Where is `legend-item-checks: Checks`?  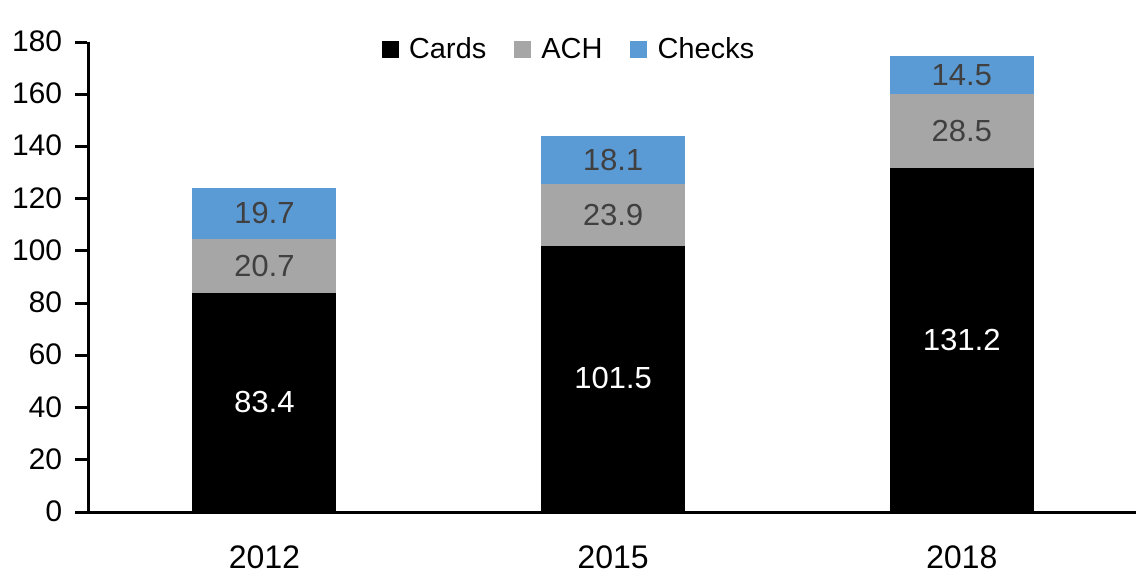 legend-item-checks: Checks is located at coordinates (692, 49).